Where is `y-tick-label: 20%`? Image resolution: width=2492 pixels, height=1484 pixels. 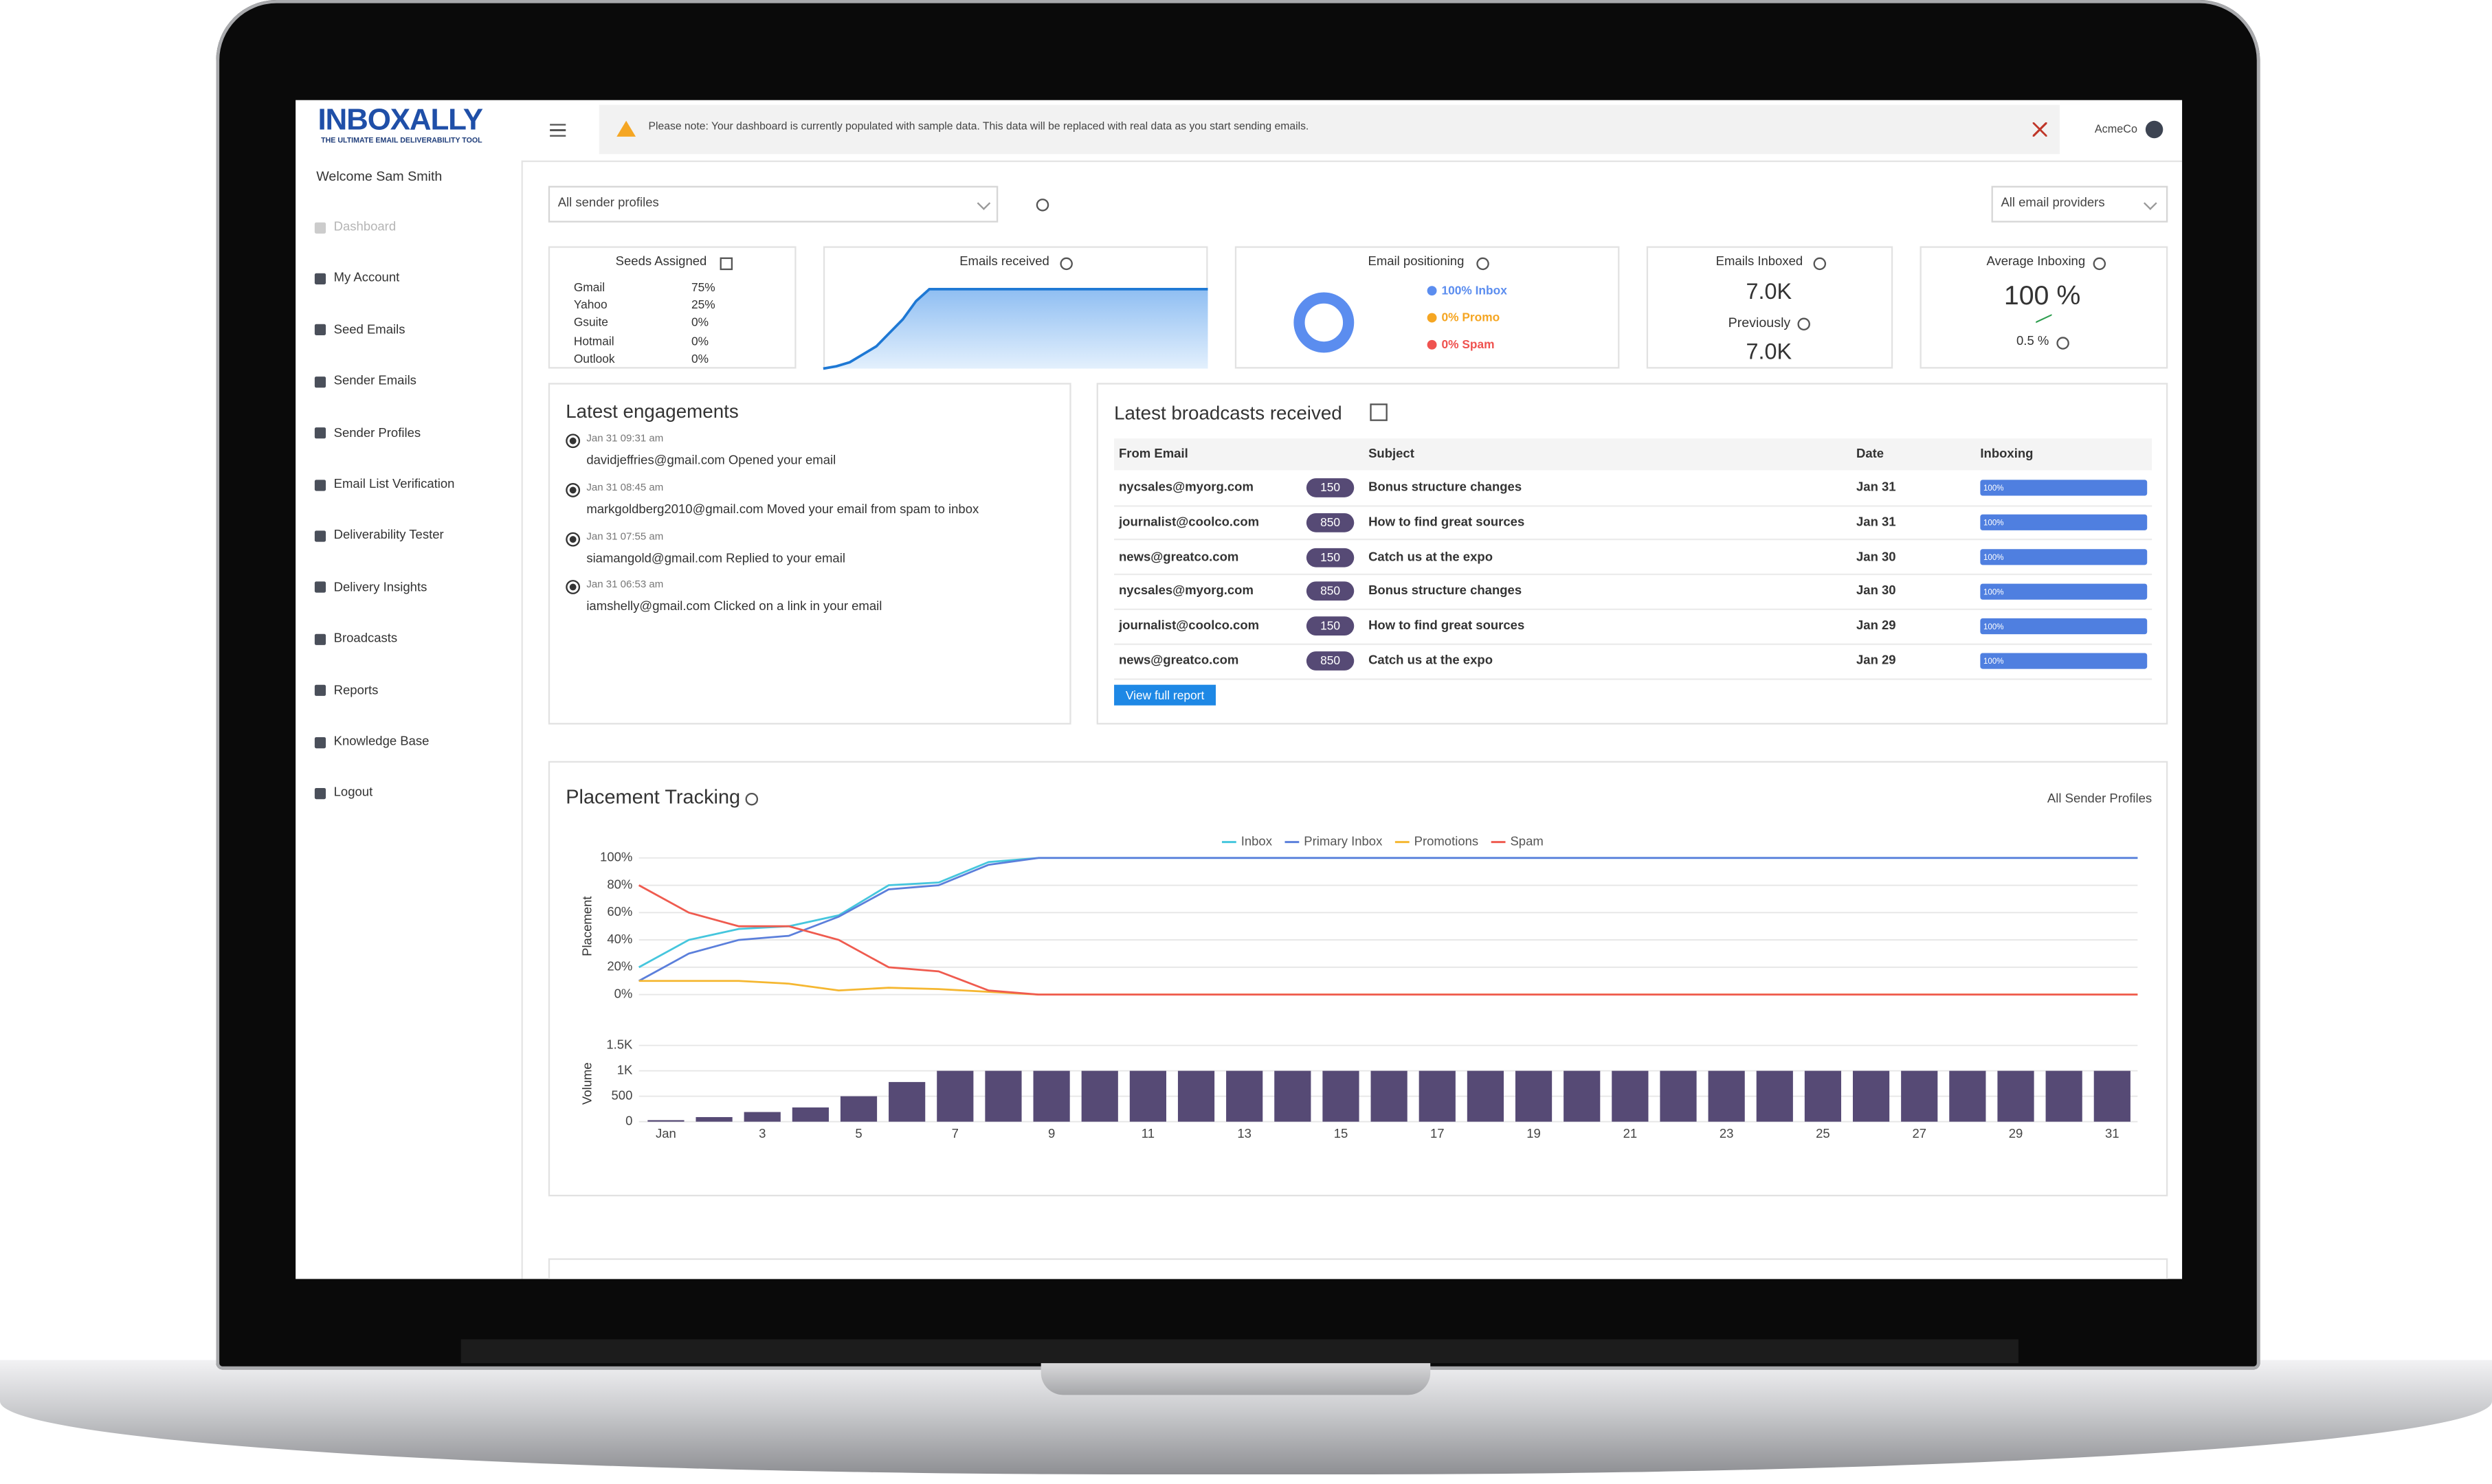 y-tick-label: 20% is located at coordinates (619, 966).